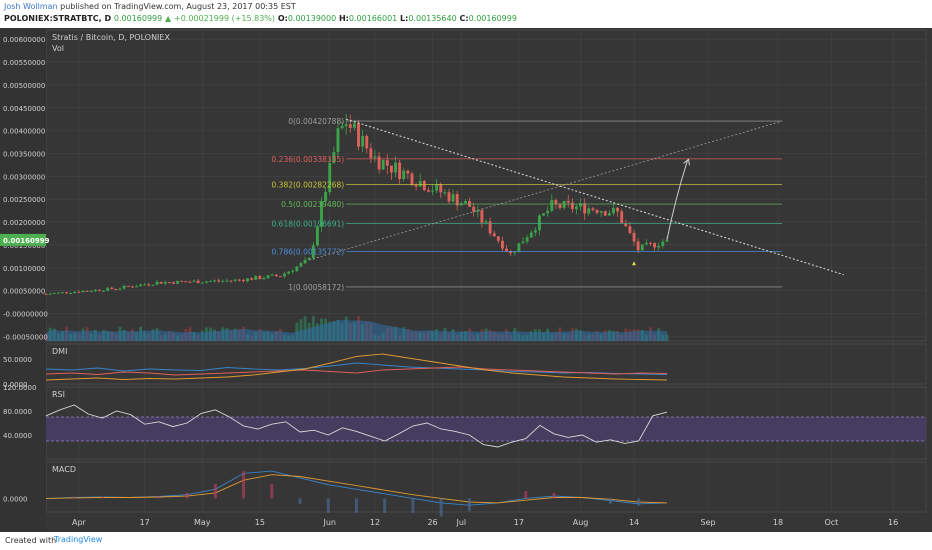 This screenshot has height=550, width=932. What do you see at coordinates (24, 200) in the screenshot?
I see `y-tick-label: 0.00250000` at bounding box center [24, 200].